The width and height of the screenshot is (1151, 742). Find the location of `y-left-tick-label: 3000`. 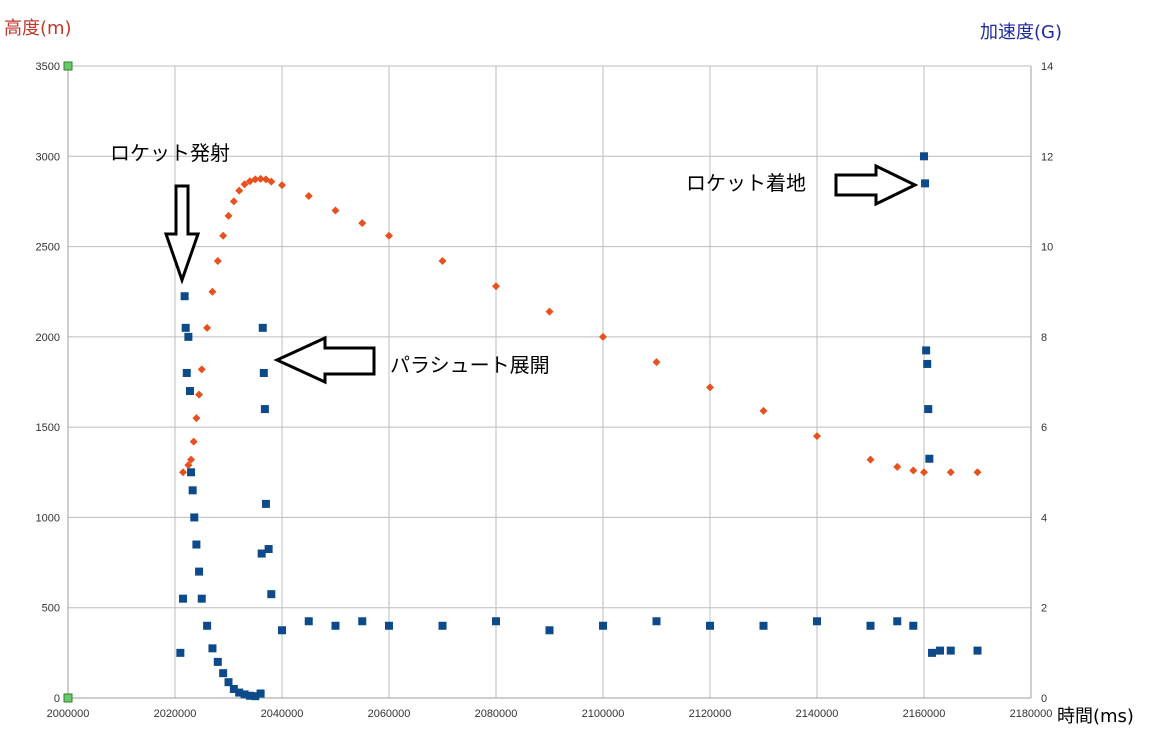

y-left-tick-label: 3000 is located at coordinates (48, 157).